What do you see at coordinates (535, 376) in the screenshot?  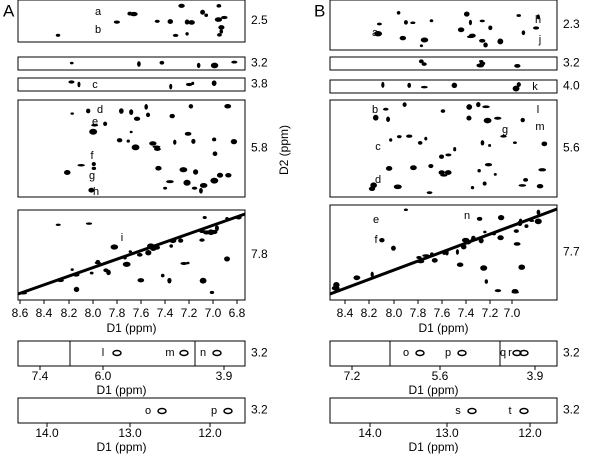 I see `x-tick-label: 3.9` at bounding box center [535, 376].